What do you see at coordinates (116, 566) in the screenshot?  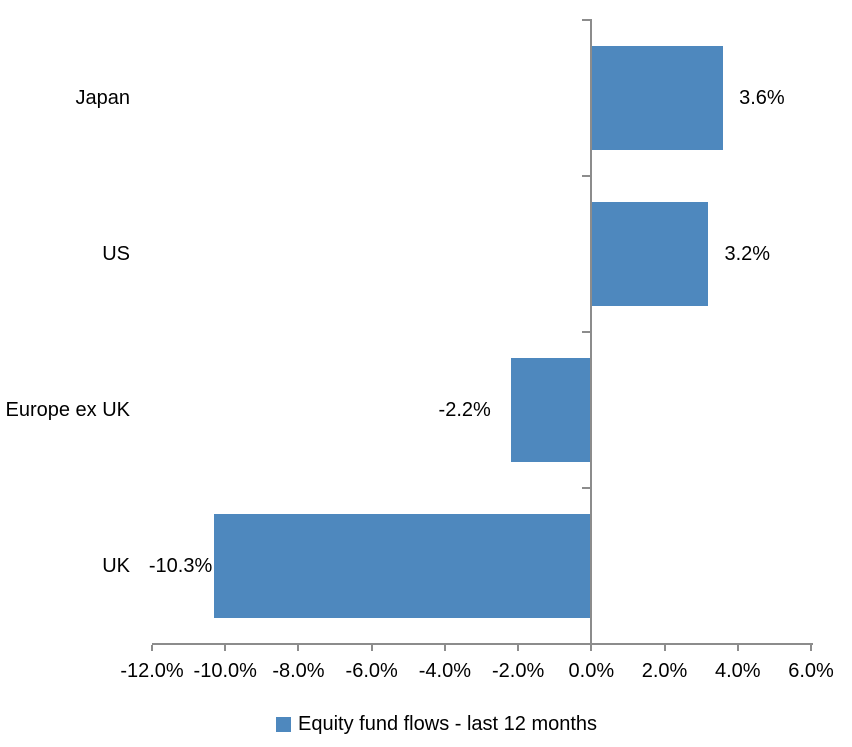 I see `category-label: UK` at bounding box center [116, 566].